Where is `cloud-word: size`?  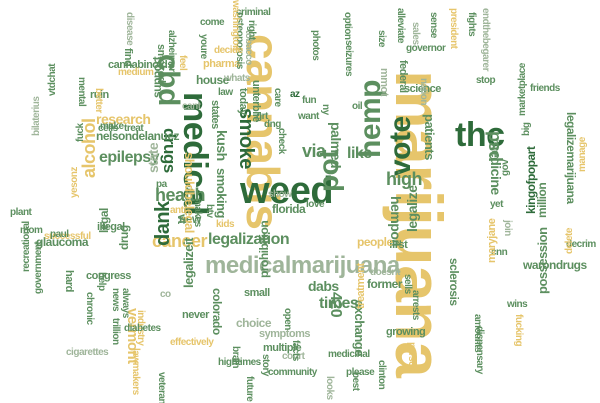
cloud-word: size is located at coordinates (381, 38).